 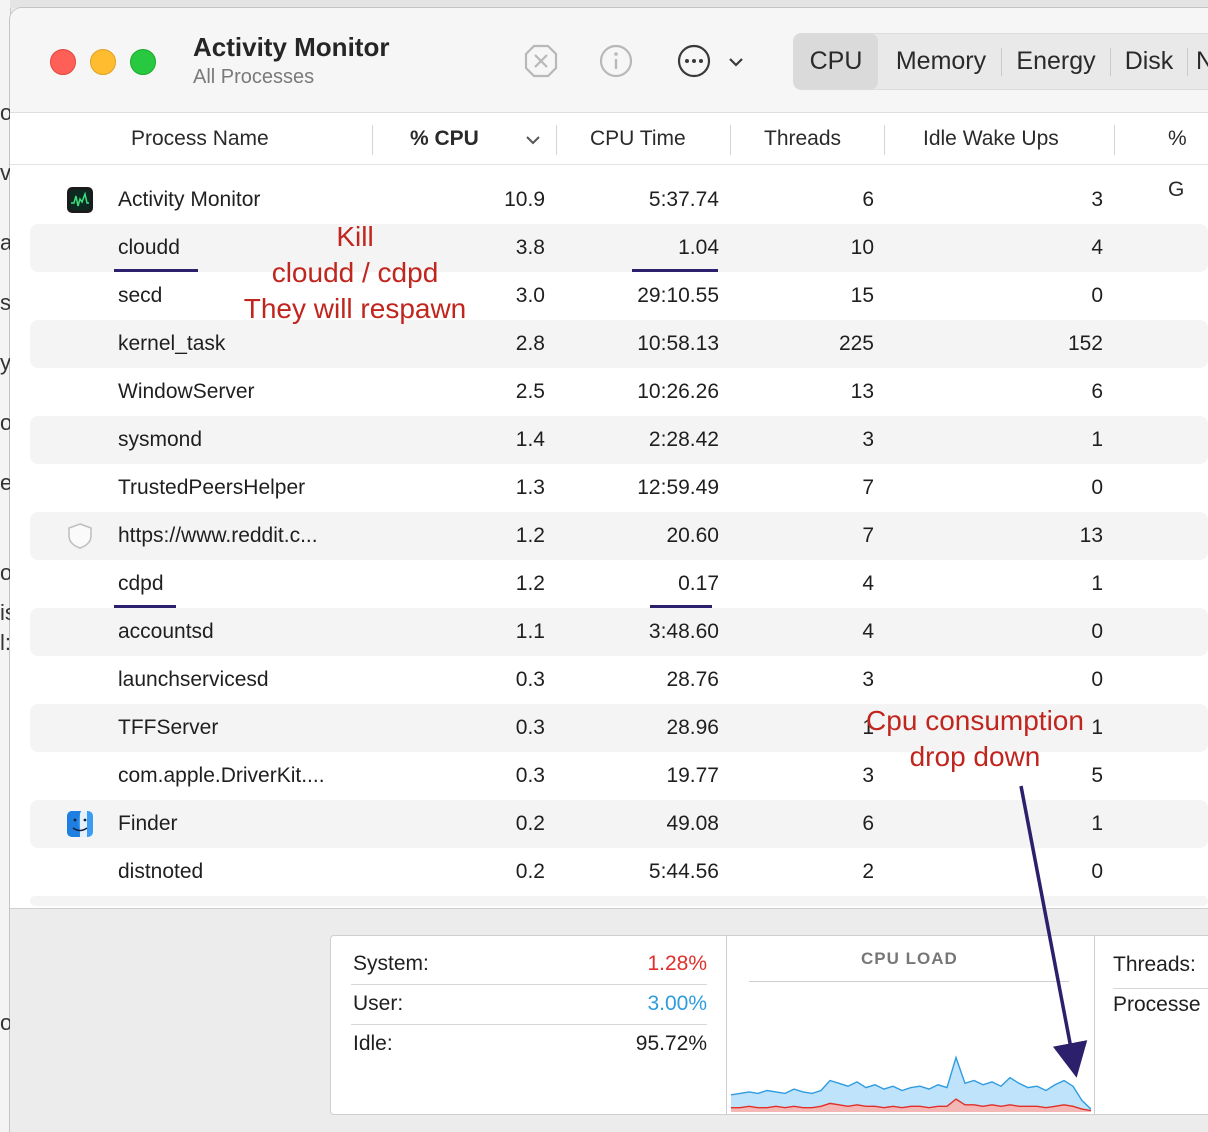 I want to click on shield-icon, so click(x=80, y=536).